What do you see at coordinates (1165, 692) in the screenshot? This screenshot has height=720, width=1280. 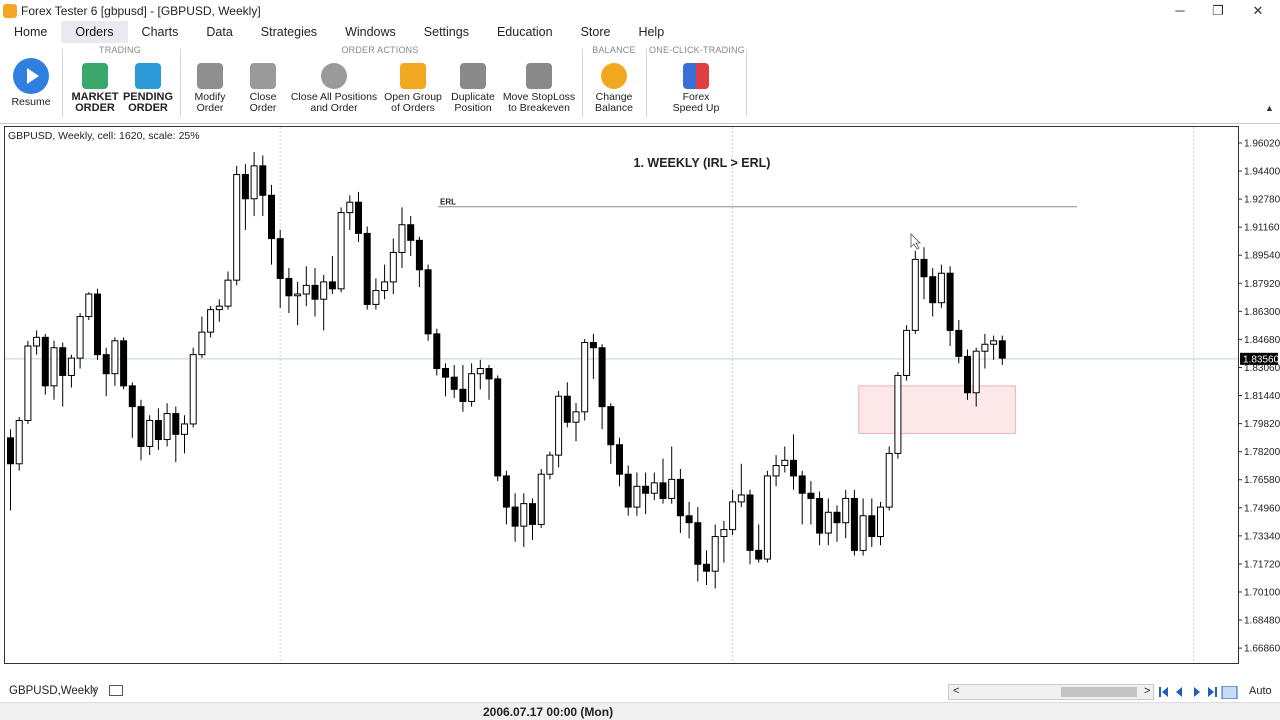 I see `first-bar-arrow-icon` at bounding box center [1165, 692].